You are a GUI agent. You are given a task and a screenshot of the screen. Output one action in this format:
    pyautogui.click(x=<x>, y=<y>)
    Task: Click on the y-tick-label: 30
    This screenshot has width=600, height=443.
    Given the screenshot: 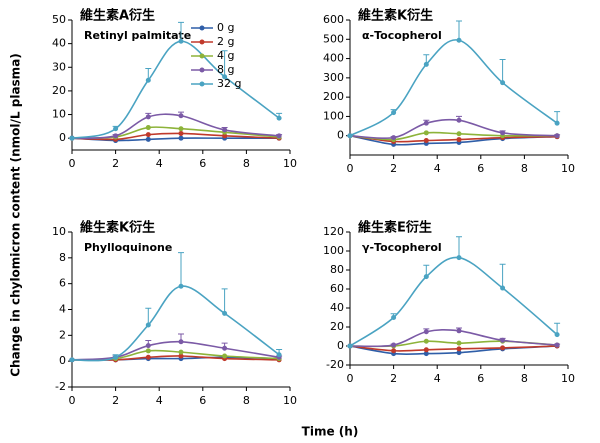 What is the action you would take?
    pyautogui.click(x=59, y=66)
    